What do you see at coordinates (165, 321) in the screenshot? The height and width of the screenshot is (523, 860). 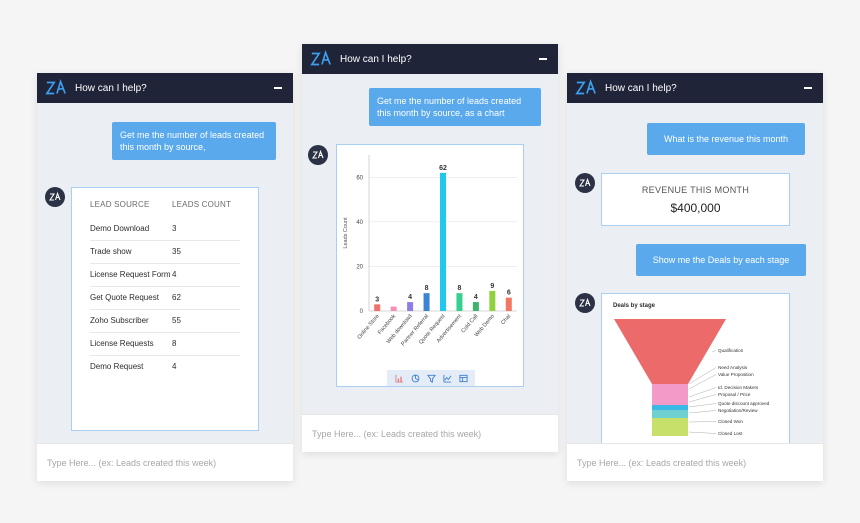 I see `table-row: Zoho Subscriber 55` at bounding box center [165, 321].